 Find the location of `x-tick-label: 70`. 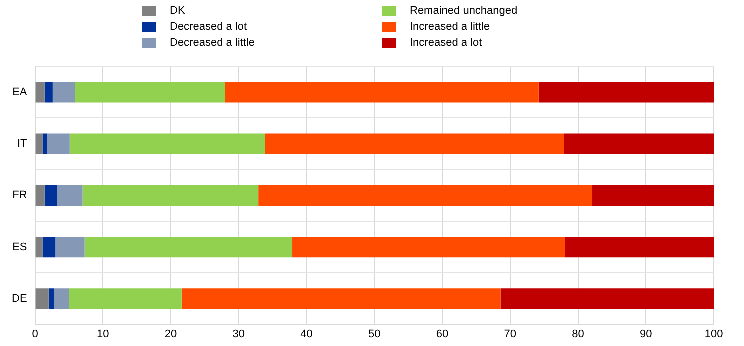

x-tick-label: 70 is located at coordinates (510, 334).